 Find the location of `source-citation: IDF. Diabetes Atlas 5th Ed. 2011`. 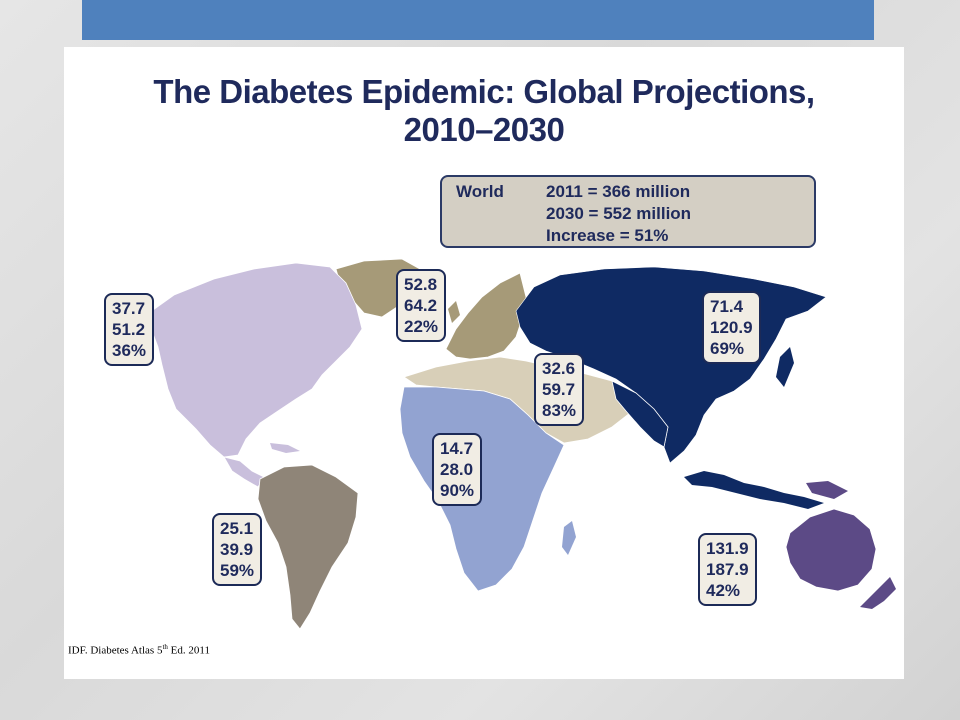

source-citation: IDF. Diabetes Atlas 5th Ed. 2011 is located at coordinates (139, 650).